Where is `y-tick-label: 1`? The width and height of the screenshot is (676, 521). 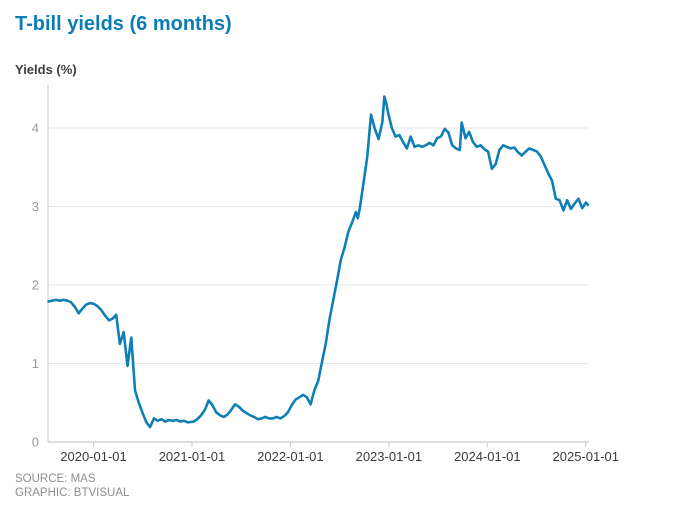 y-tick-label: 1 is located at coordinates (35, 363).